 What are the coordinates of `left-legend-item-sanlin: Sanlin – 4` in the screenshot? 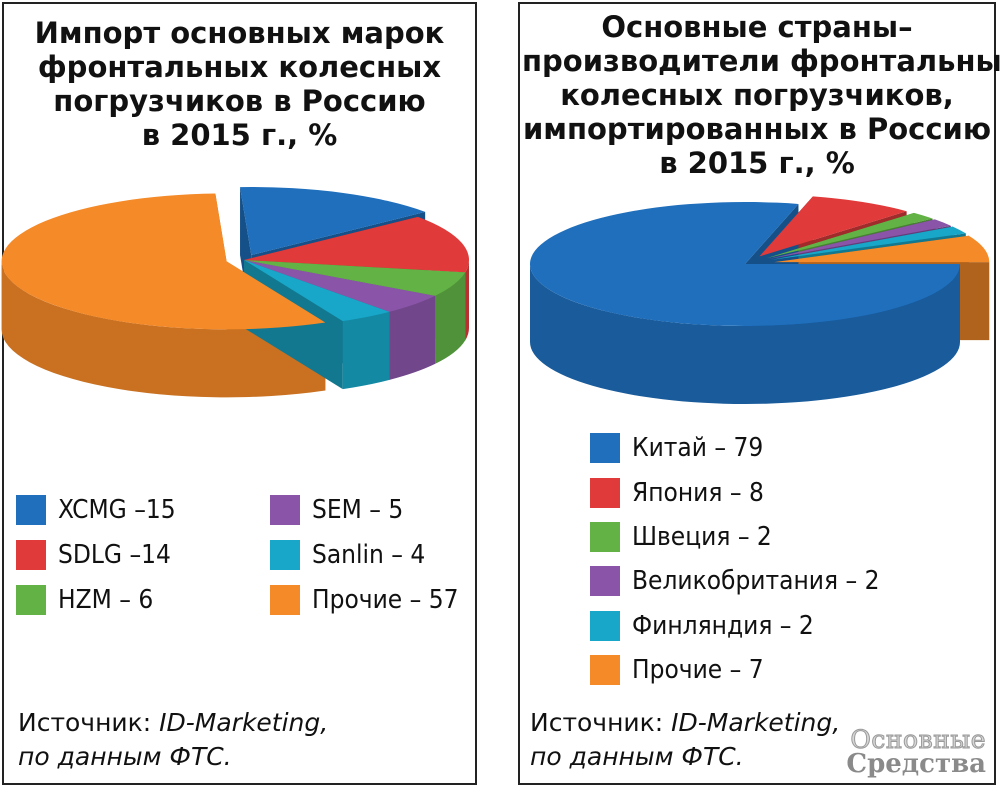 It's located at (347, 555).